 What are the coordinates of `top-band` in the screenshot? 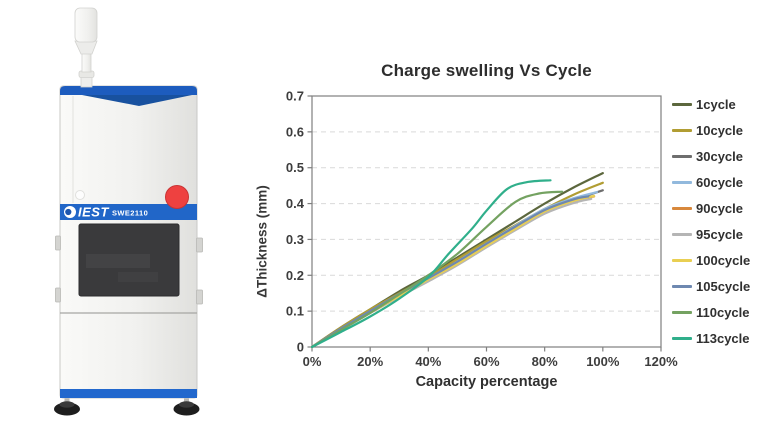 It's located at (128, 90).